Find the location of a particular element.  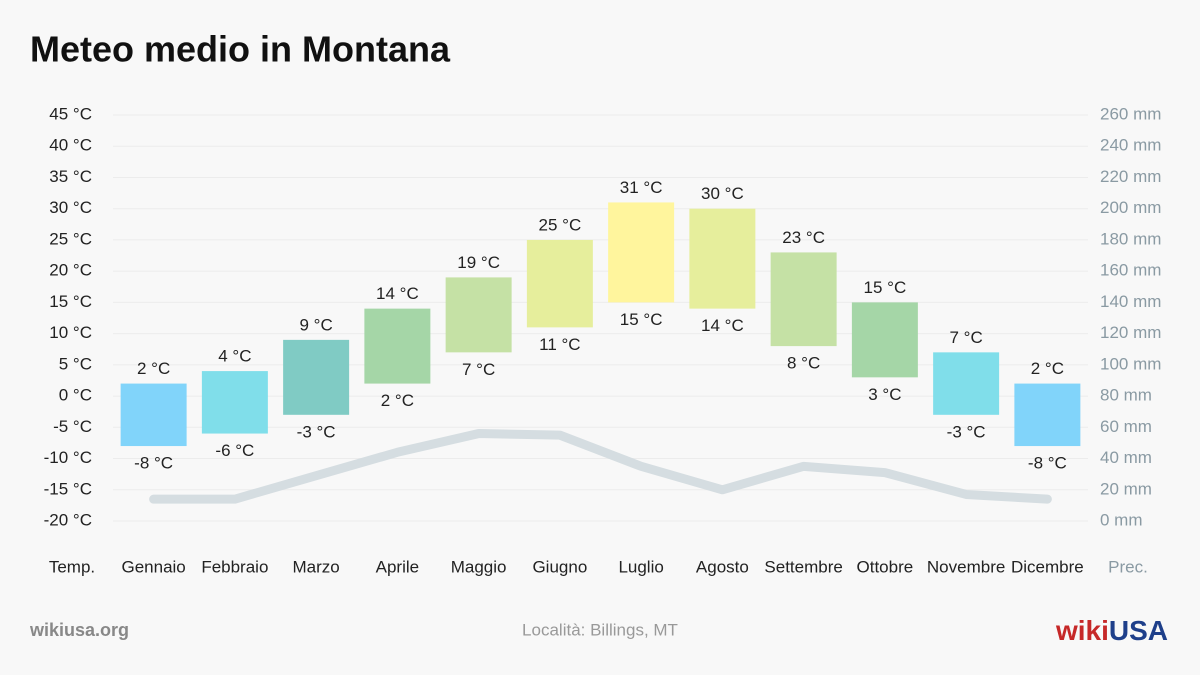

y-tick-label: -5 °C is located at coordinates (72, 426).